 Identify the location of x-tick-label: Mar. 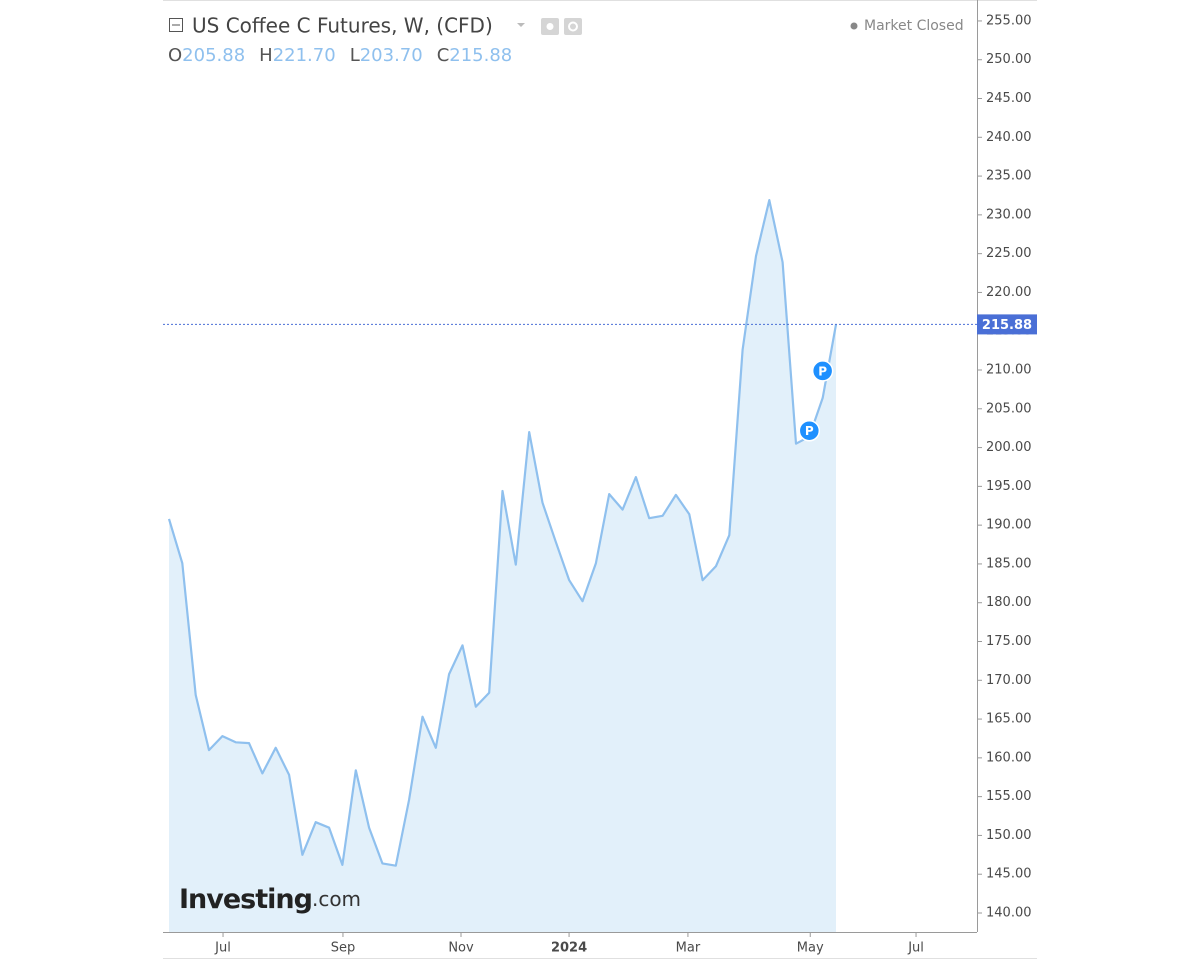
(688, 948).